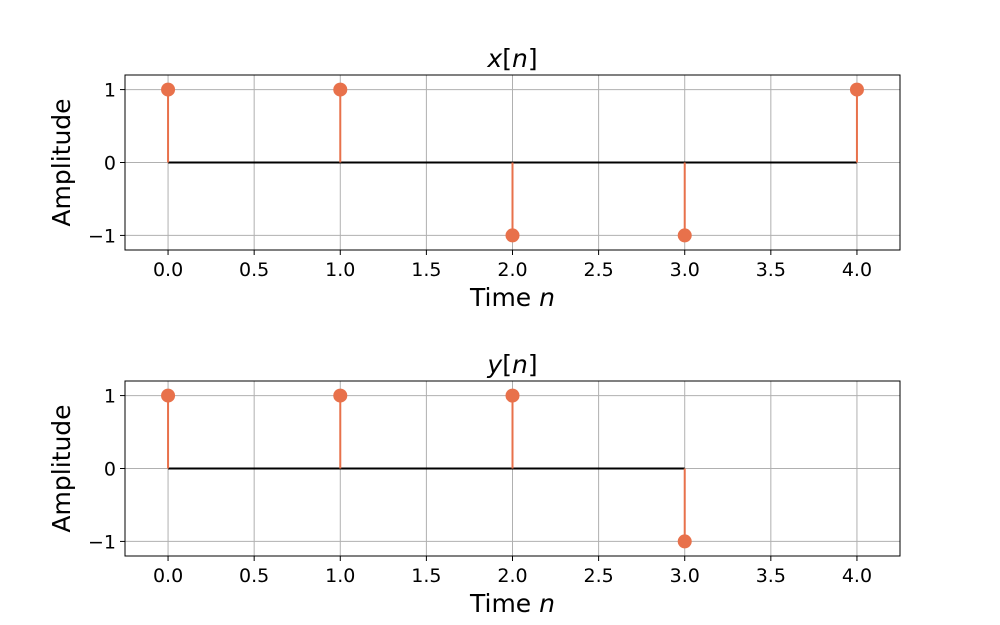  What do you see at coordinates (511, 364) in the screenshot?
I see `chart-title: y[n]` at bounding box center [511, 364].